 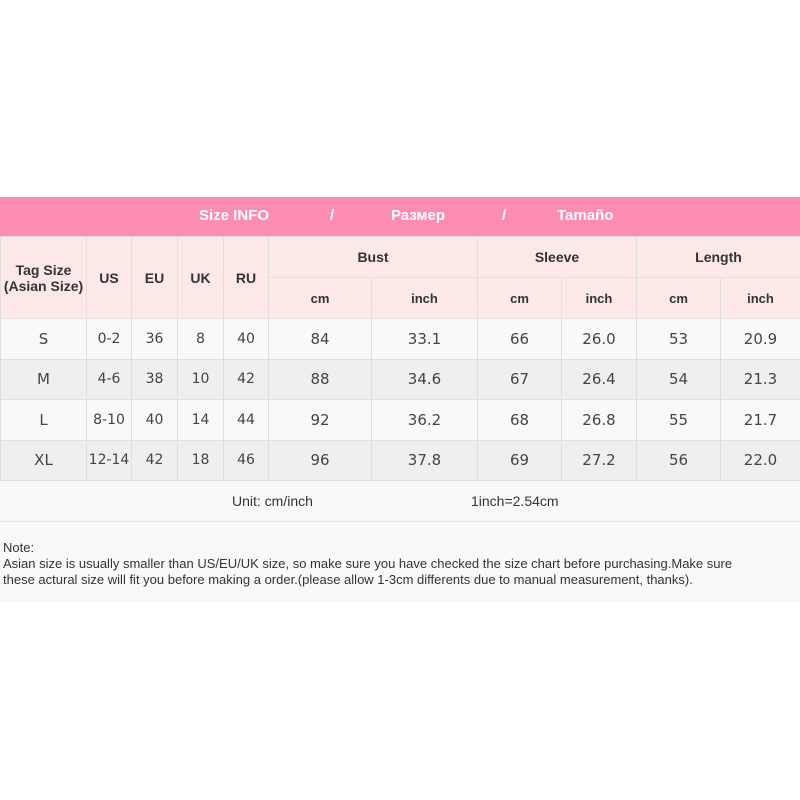 I want to click on header-bust-cm: cm, so click(x=320, y=298).